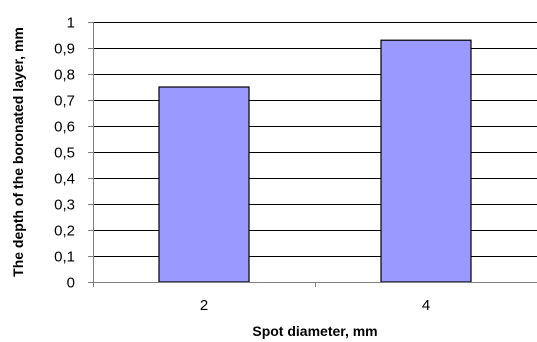  Describe the element at coordinates (64, 179) in the screenshot. I see `y-tick-label: 0,4` at that location.